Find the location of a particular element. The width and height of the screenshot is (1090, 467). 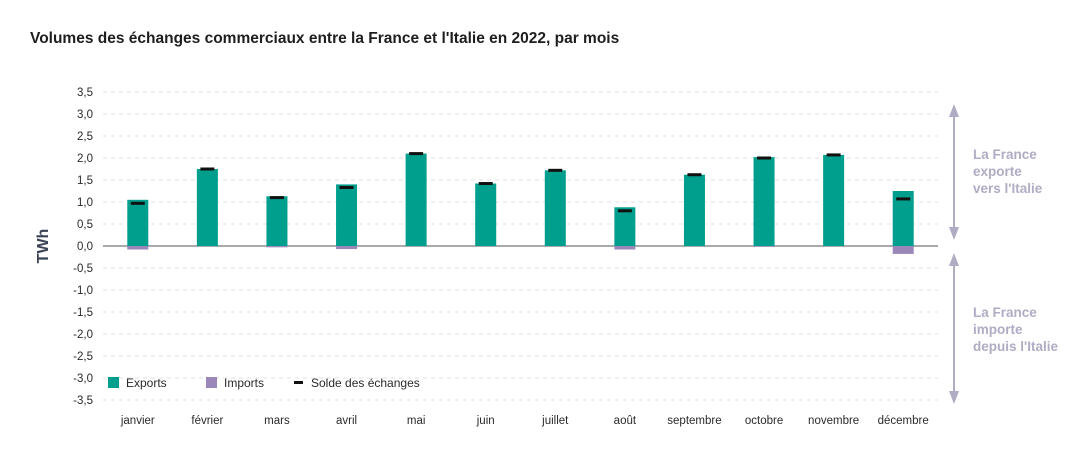

y-tick-label: 1,5 is located at coordinates (85, 181).